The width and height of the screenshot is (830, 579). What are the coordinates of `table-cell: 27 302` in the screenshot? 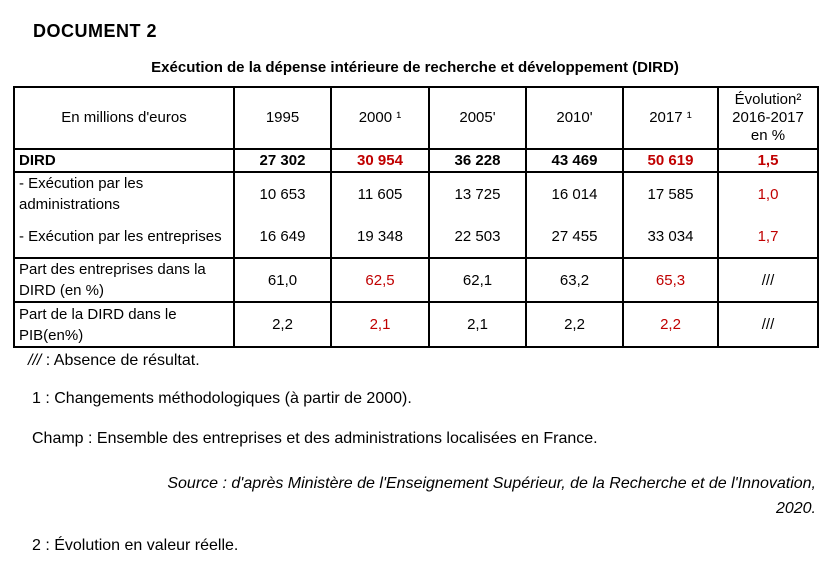 It's located at (282, 160).